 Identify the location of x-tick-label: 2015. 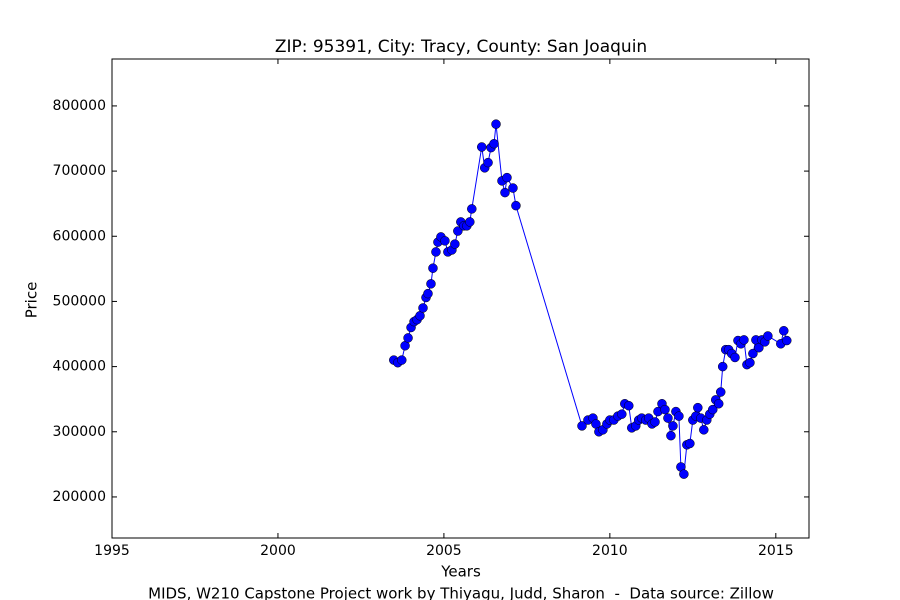
(776, 551).